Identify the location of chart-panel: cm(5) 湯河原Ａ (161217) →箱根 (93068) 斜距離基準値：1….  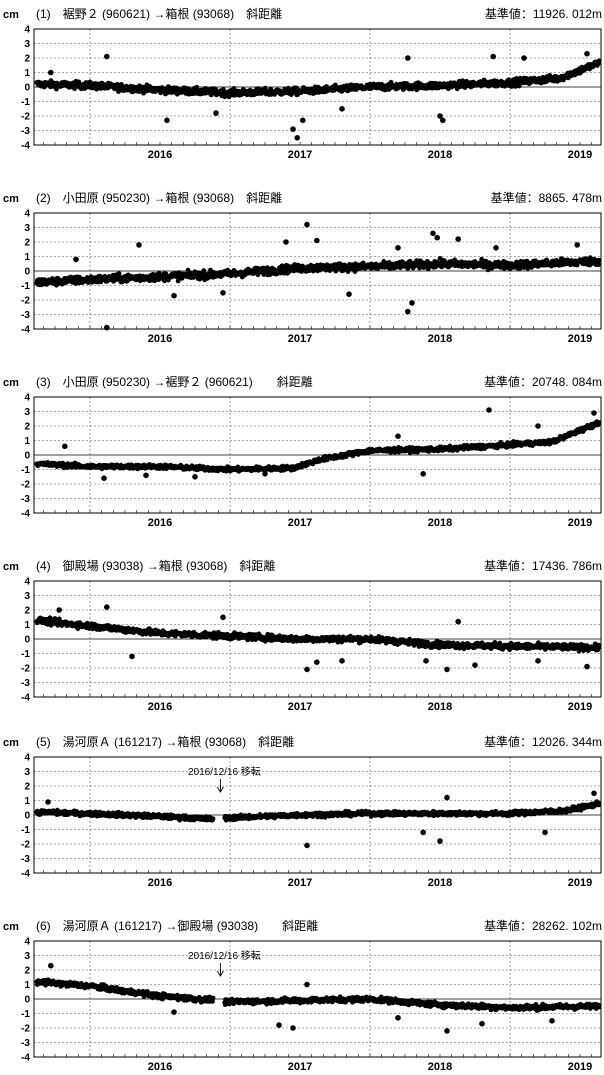
(302, 813).